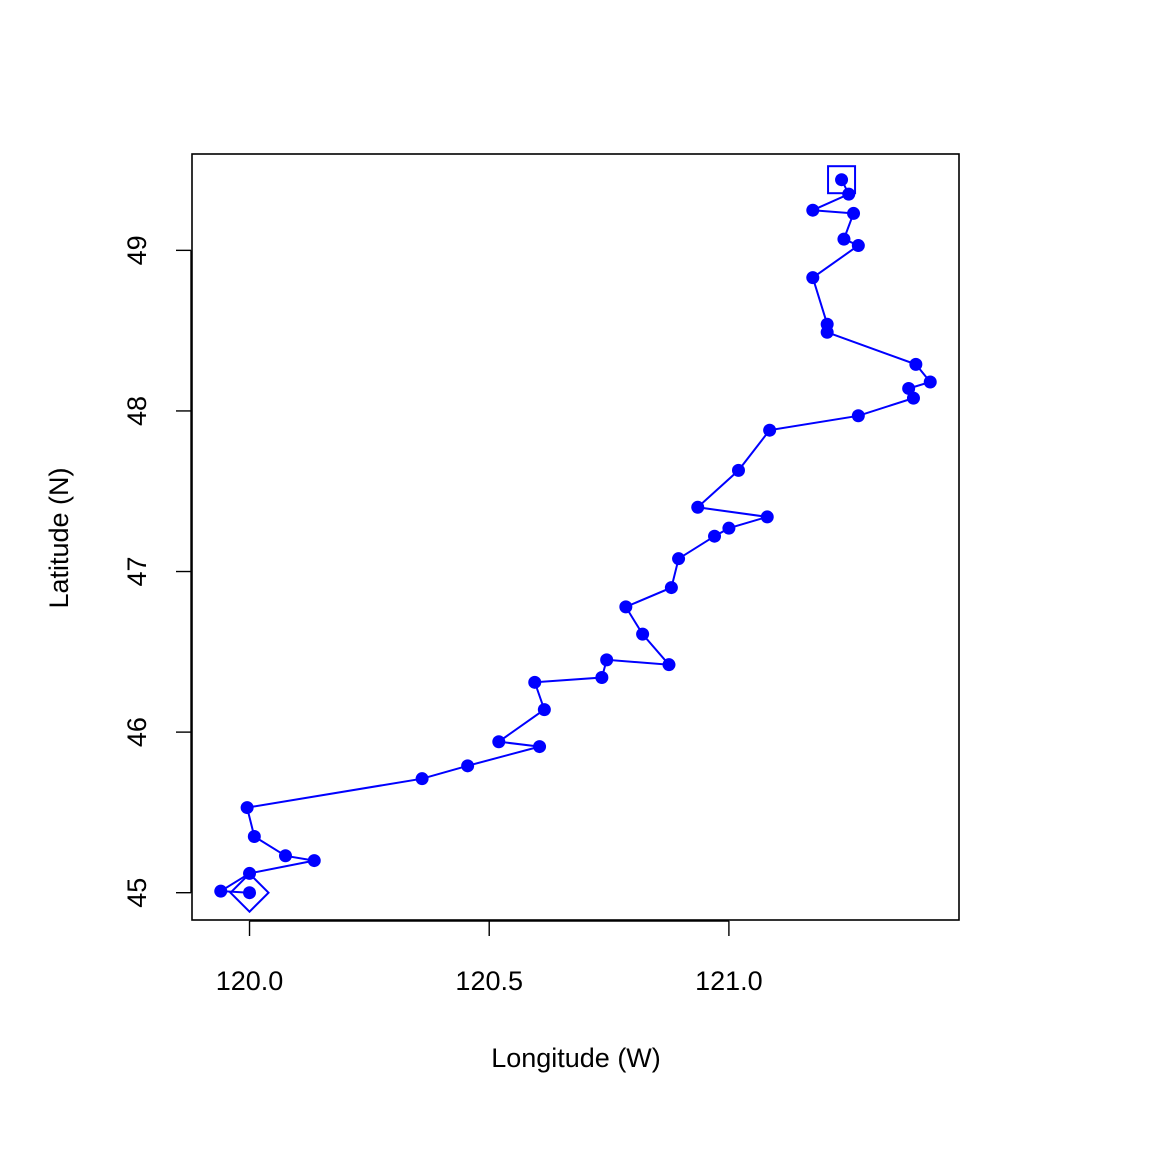 This screenshot has height=1152, width=1152. Describe the element at coordinates (489, 958) in the screenshot. I see `x-axis: 120.0 120.5 121.0` at that location.